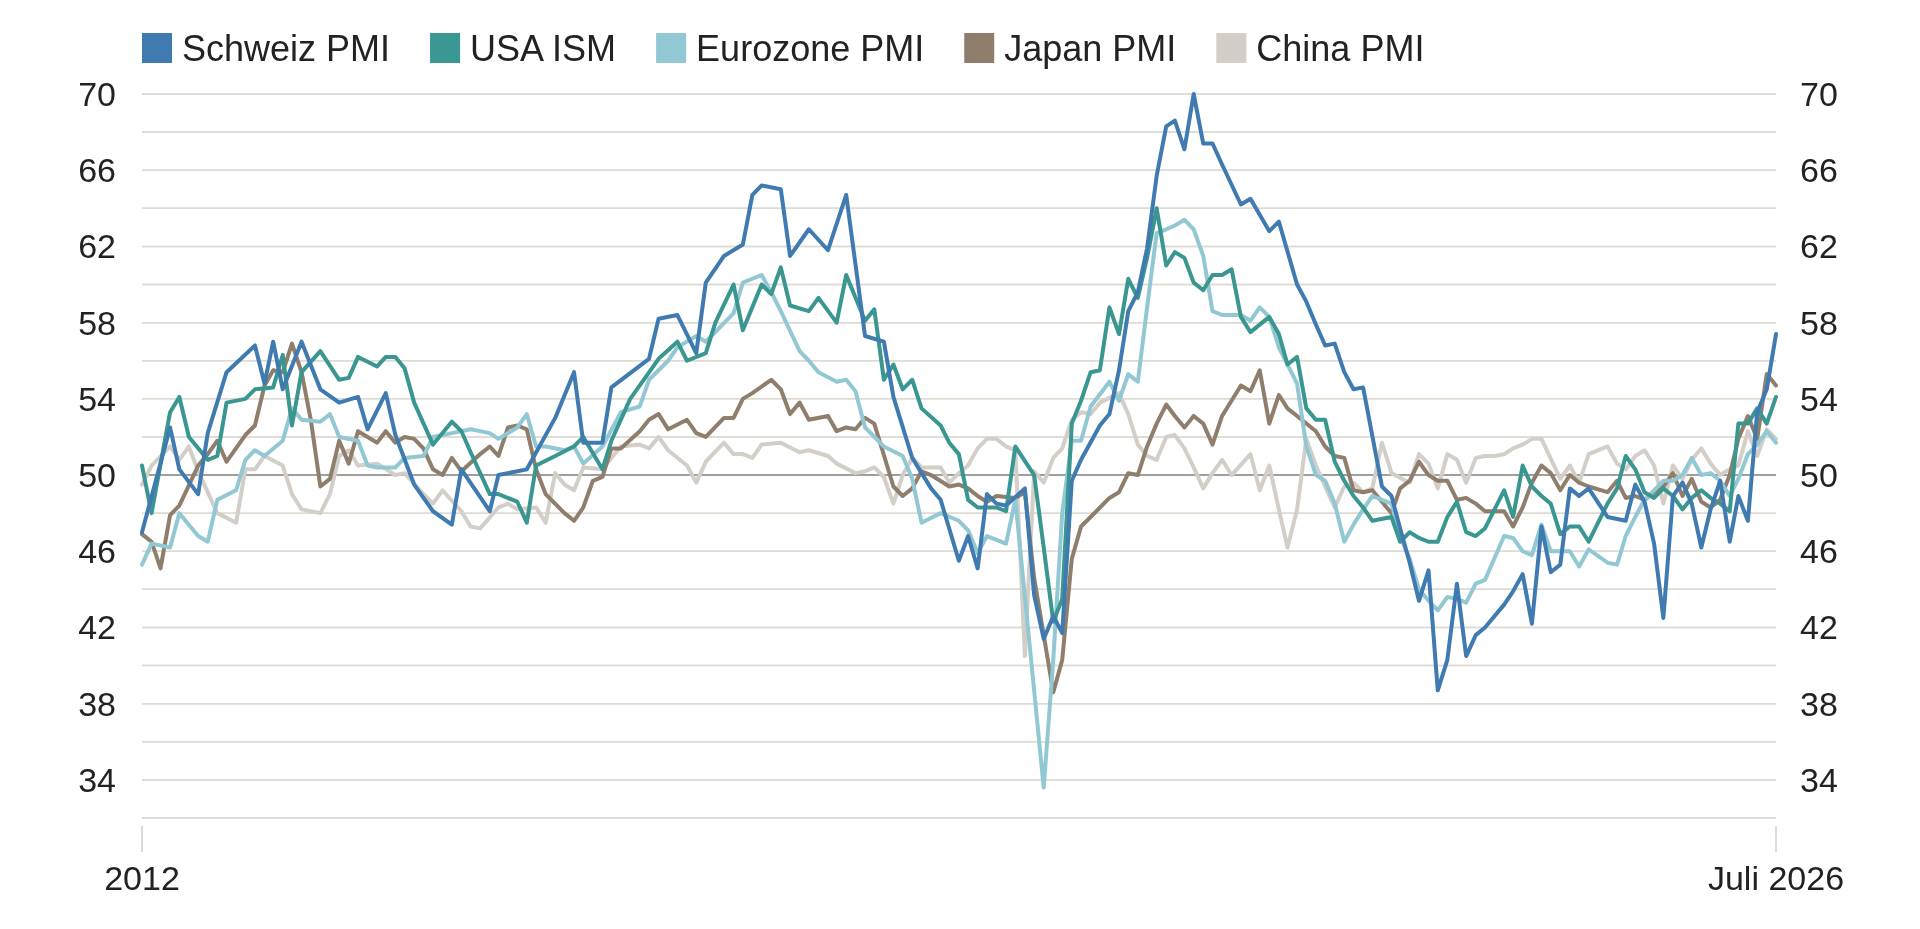 Image resolution: width=1920 pixels, height=929 pixels. I want to click on y2-tick-label: 50, so click(1819, 474).